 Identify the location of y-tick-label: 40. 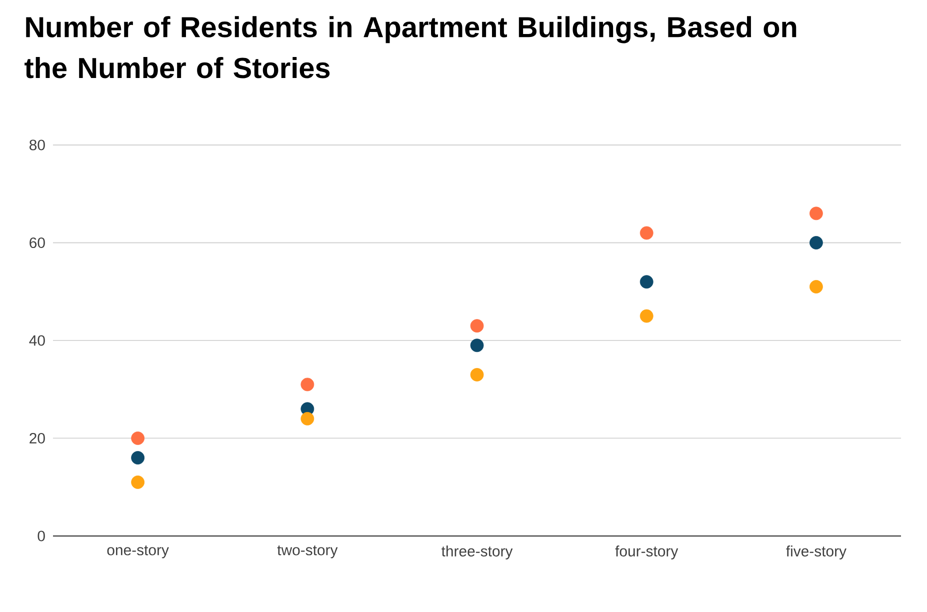
(37, 340).